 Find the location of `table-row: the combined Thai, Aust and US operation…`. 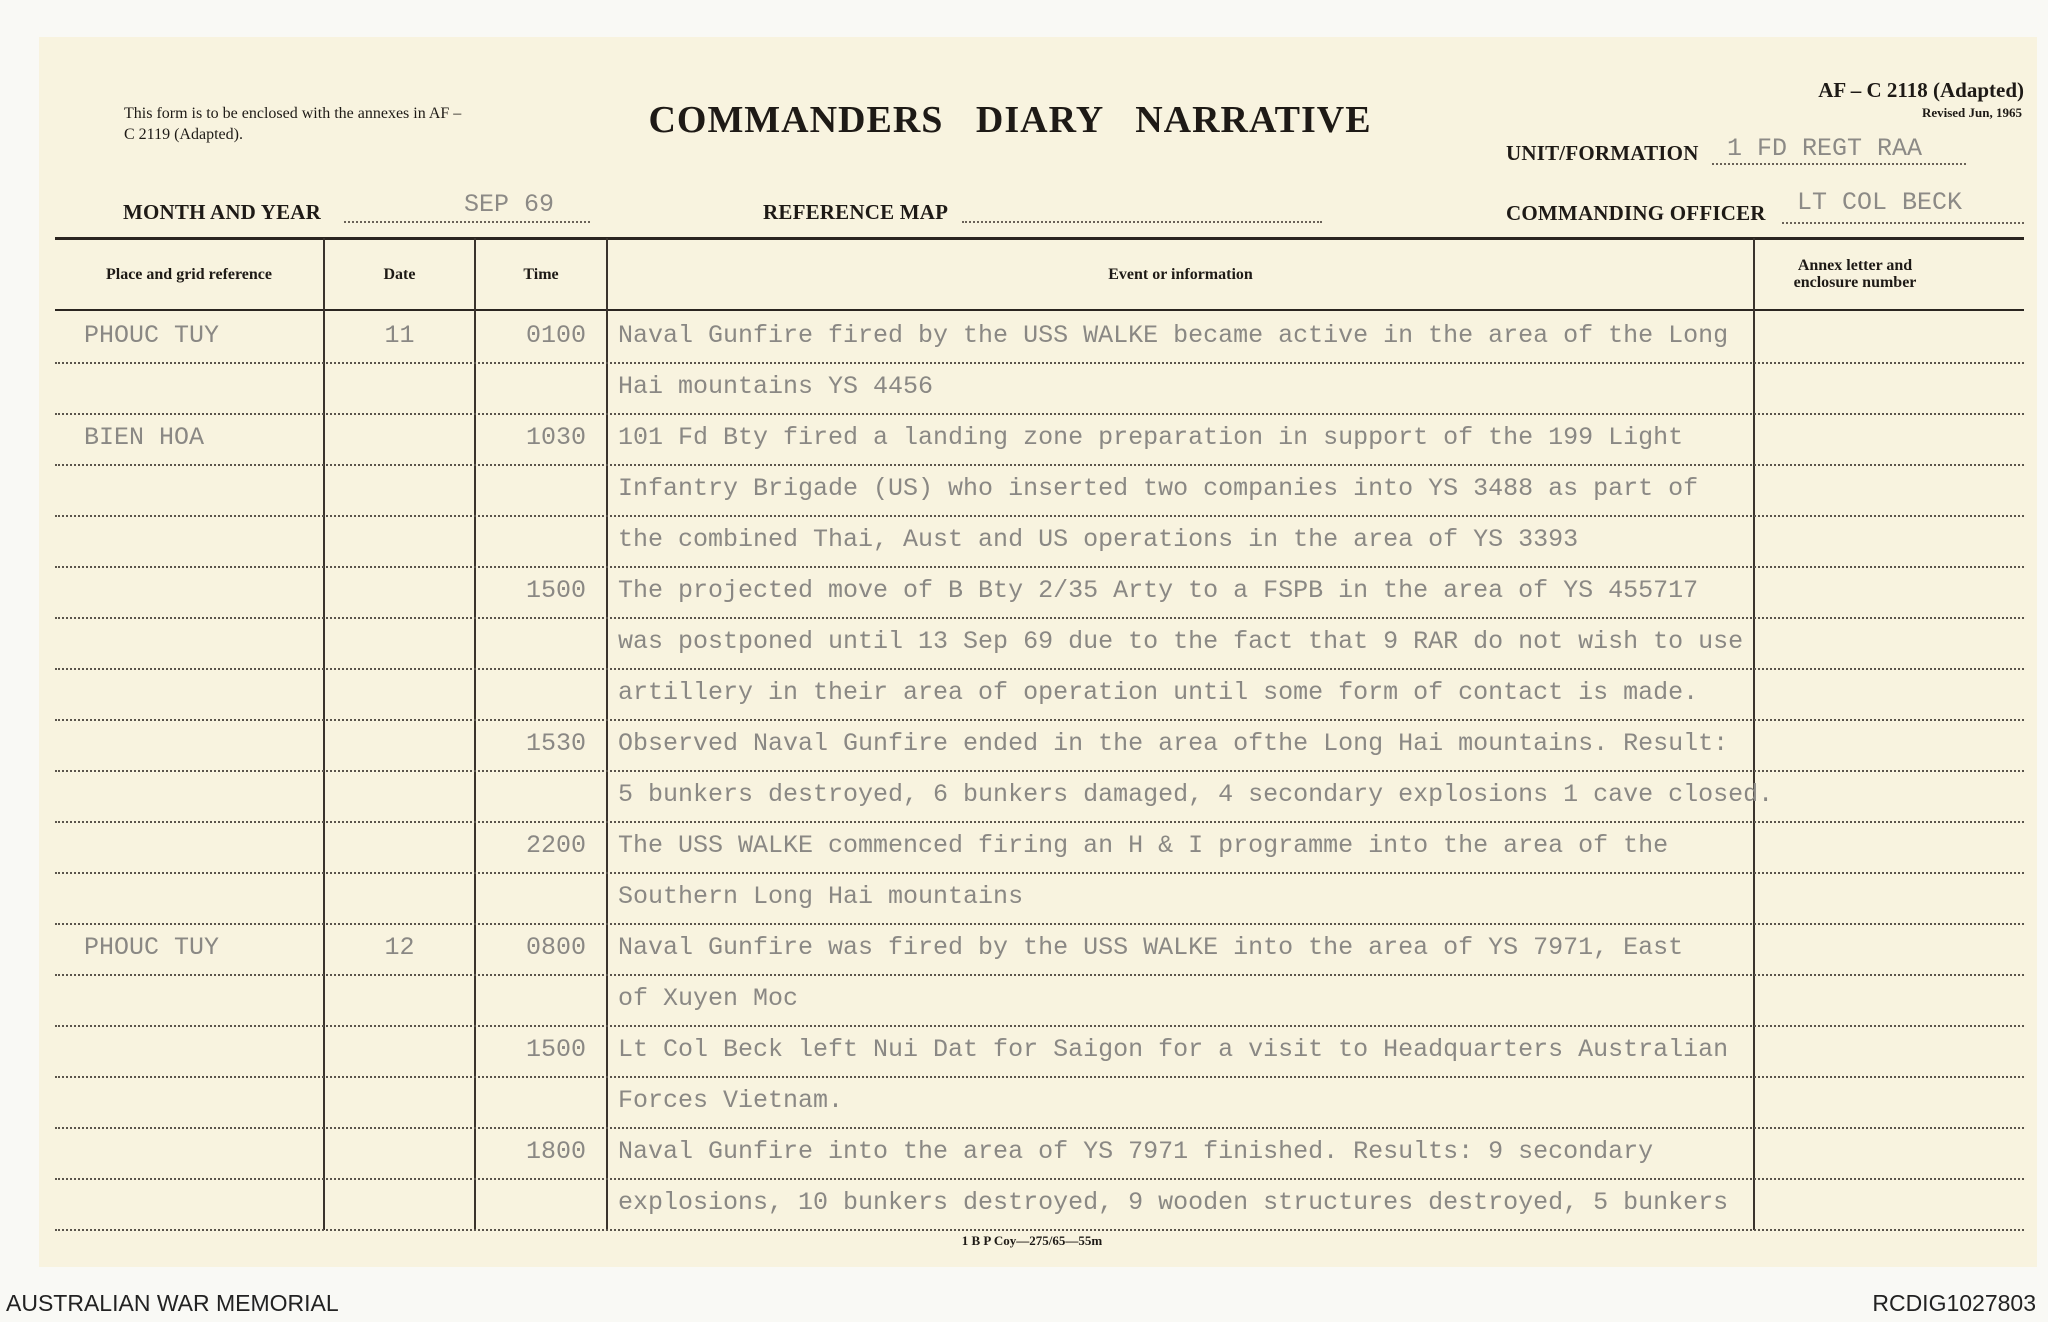

table-row: the combined Thai, Aust and US operation… is located at coordinates (1039, 541).